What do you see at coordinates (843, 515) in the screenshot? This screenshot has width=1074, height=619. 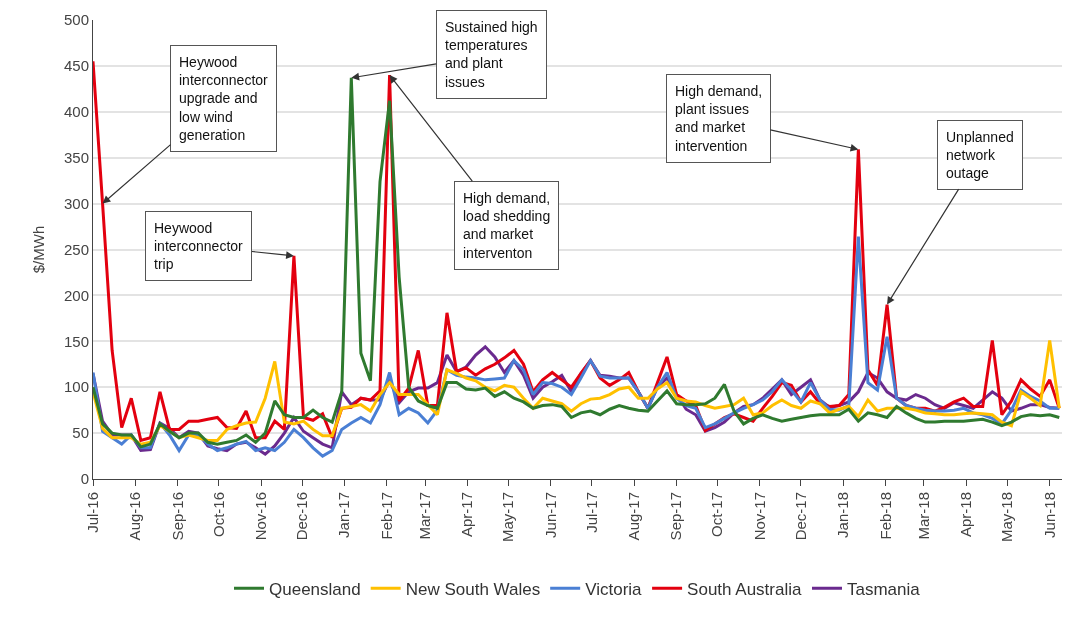 I see `x-tick-label: Jan-18` at bounding box center [843, 515].